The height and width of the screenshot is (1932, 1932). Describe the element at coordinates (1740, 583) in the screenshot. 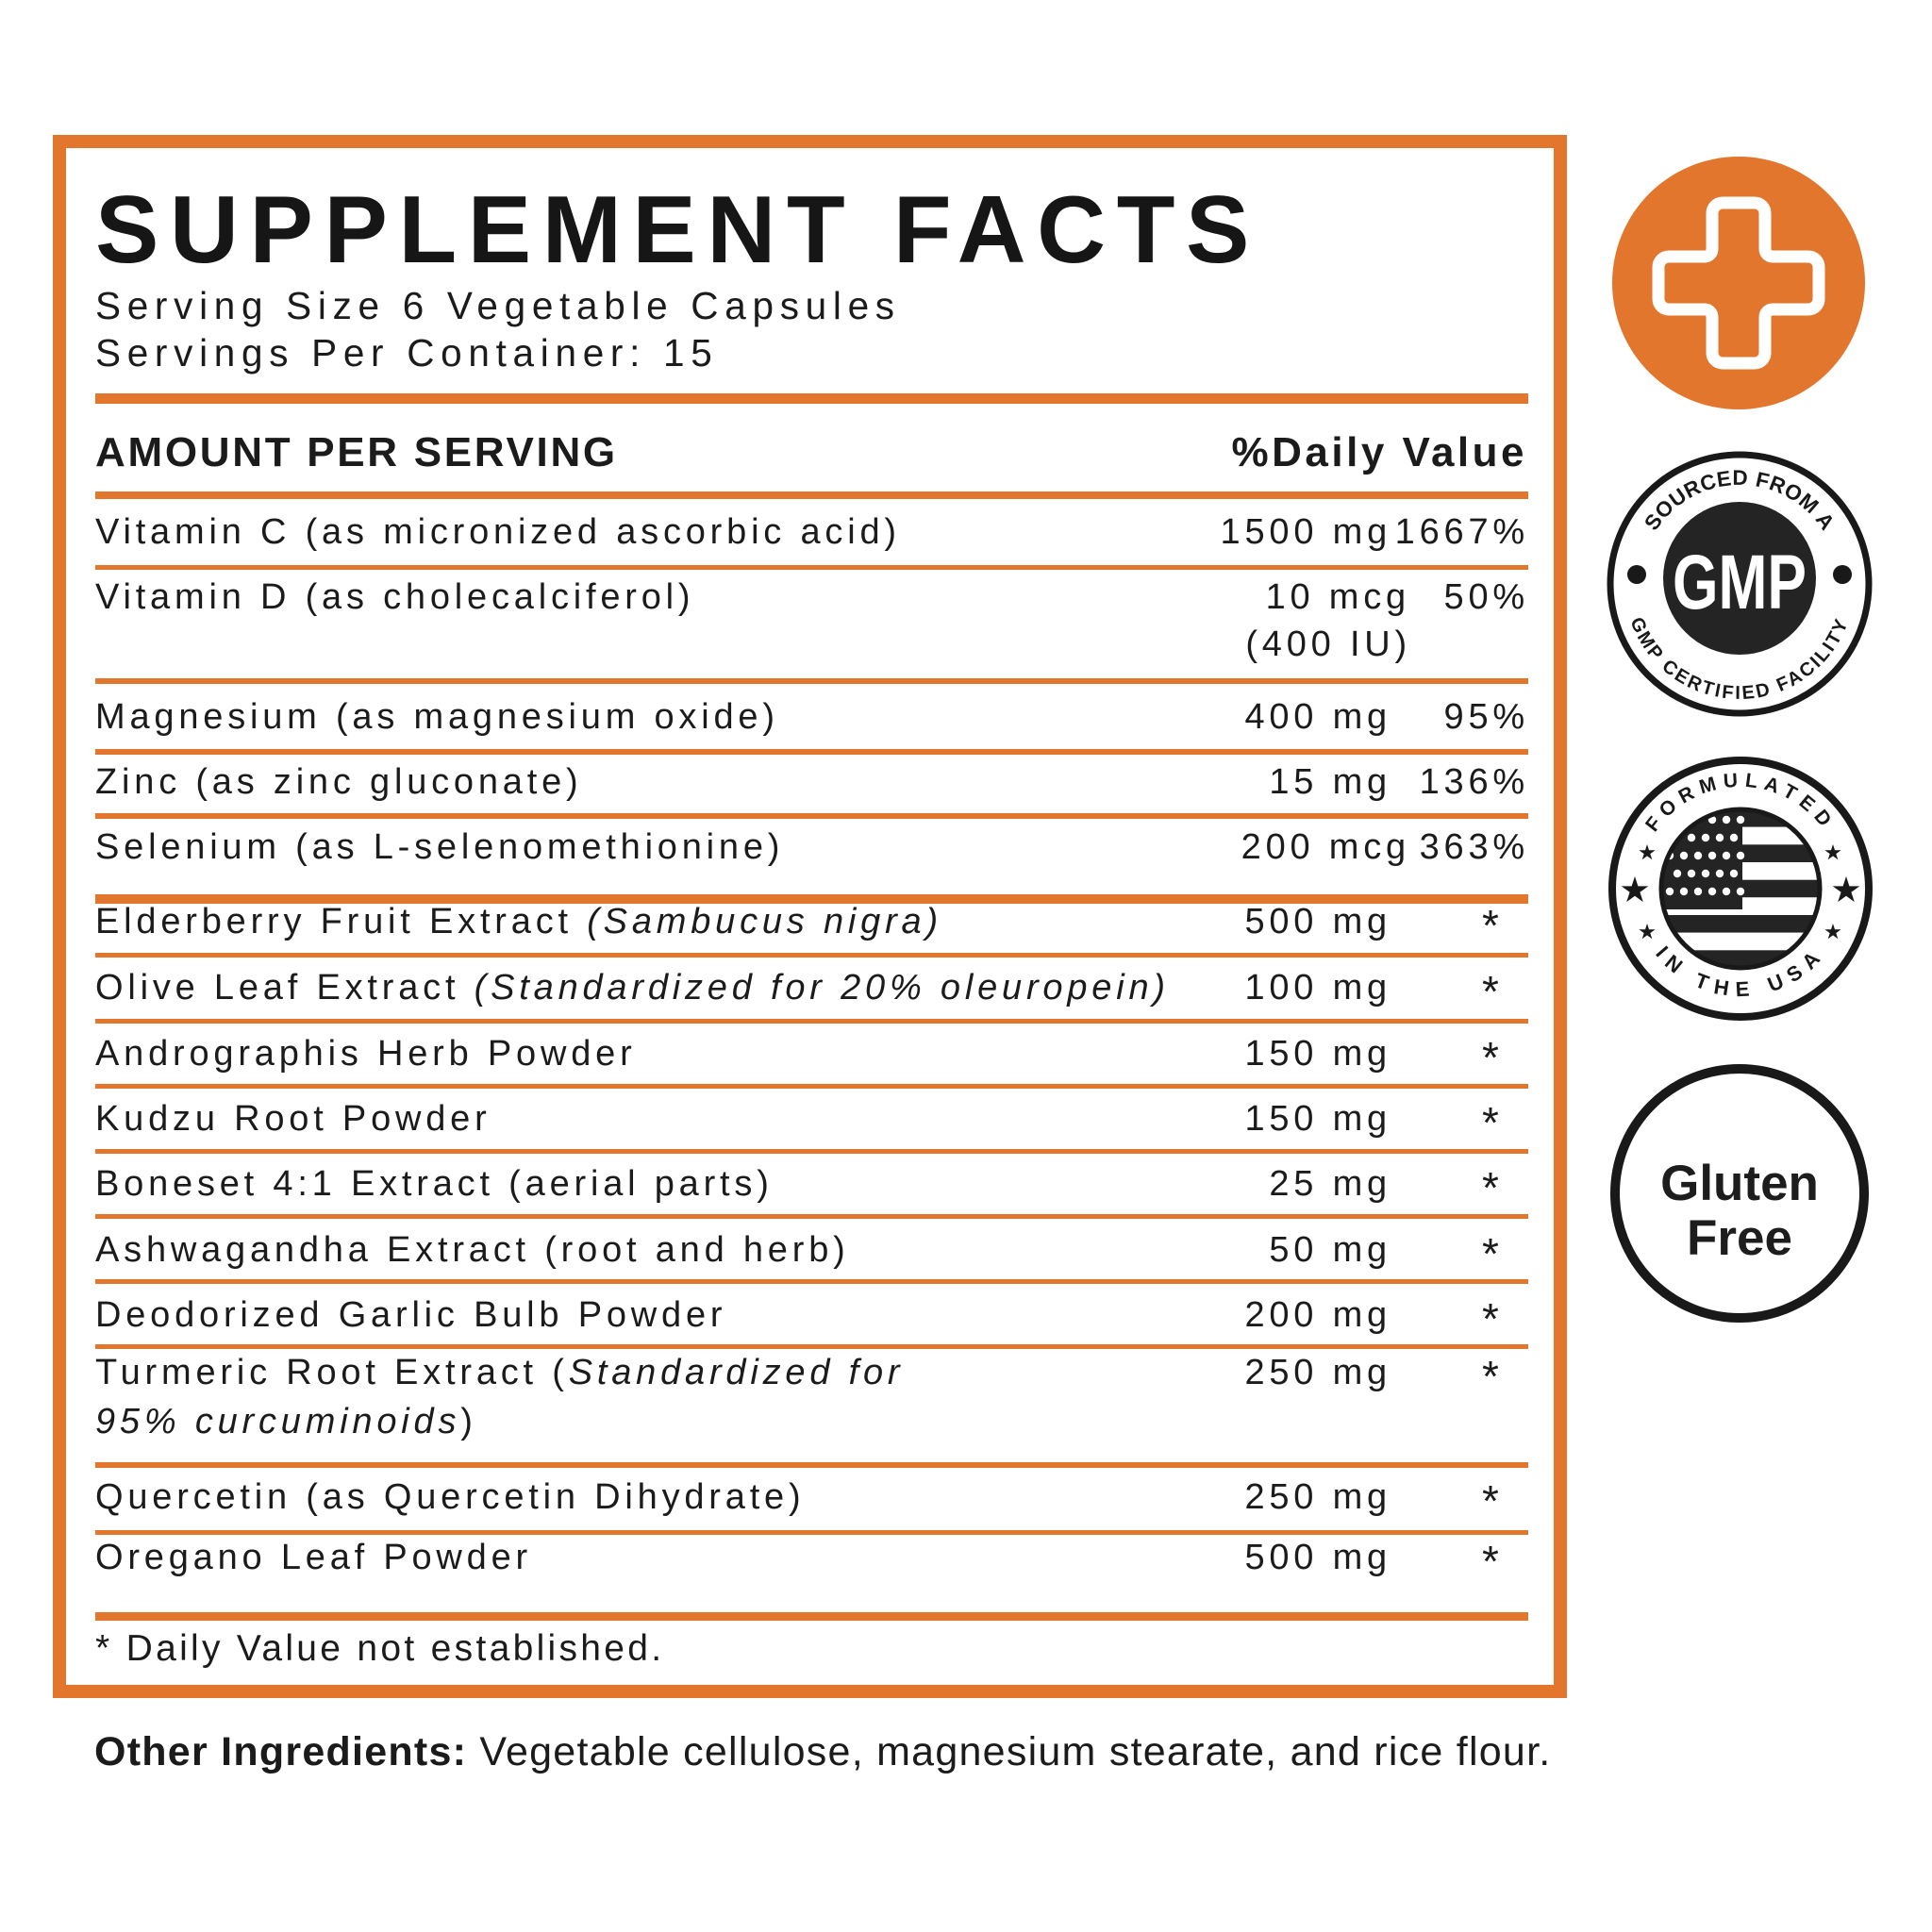

I see `svg-text: GMP` at that location.